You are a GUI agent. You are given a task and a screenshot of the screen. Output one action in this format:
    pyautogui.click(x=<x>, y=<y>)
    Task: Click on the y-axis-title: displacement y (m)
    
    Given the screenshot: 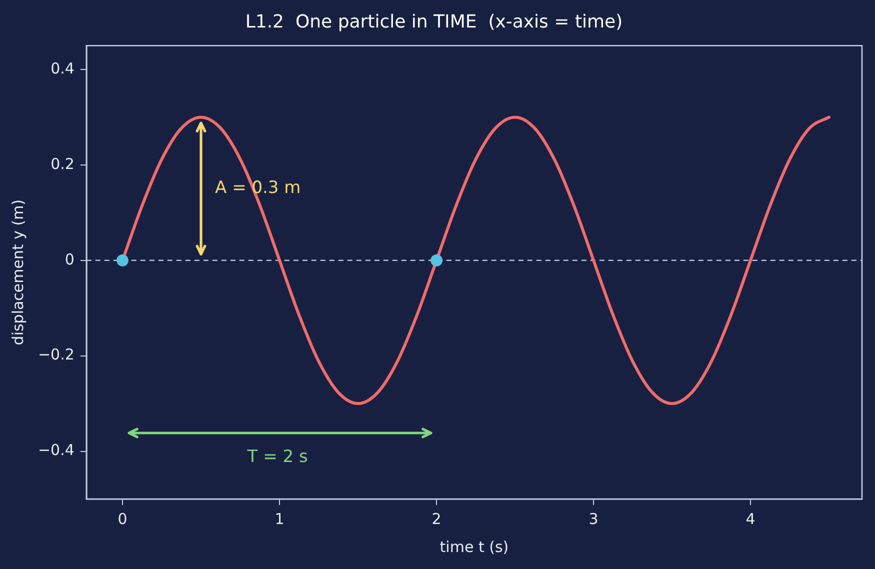 What is the action you would take?
    pyautogui.click(x=17, y=272)
    